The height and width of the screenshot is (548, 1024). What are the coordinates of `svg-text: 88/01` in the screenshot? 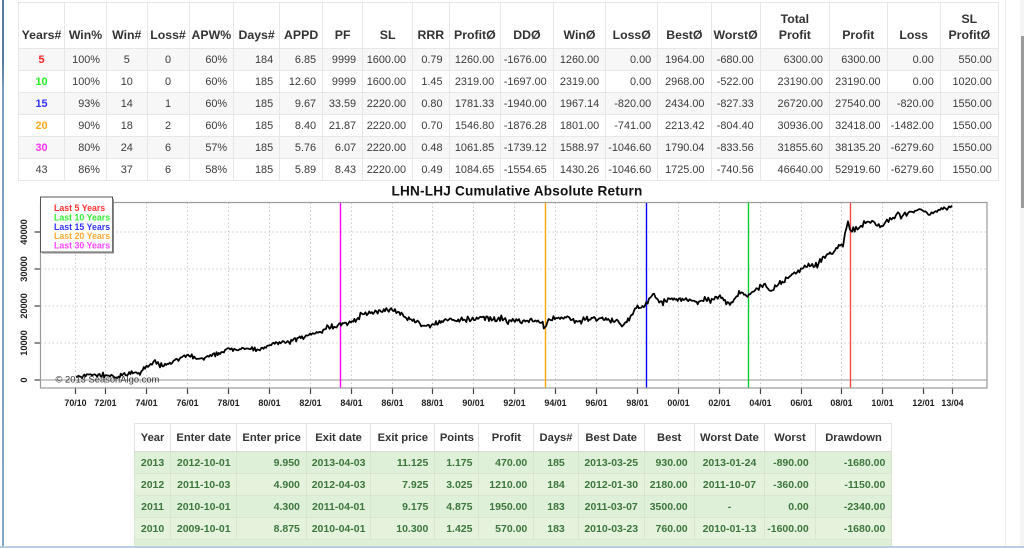 It's located at (432, 403).